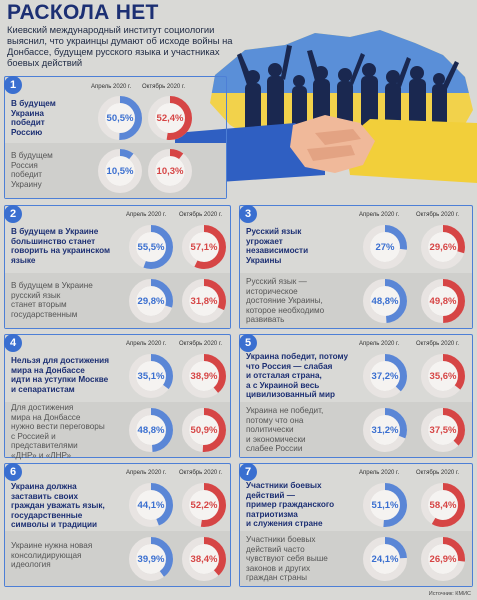 The width and height of the screenshot is (477, 600). I want to click on donut-value-label: 31,2%, so click(385, 430).